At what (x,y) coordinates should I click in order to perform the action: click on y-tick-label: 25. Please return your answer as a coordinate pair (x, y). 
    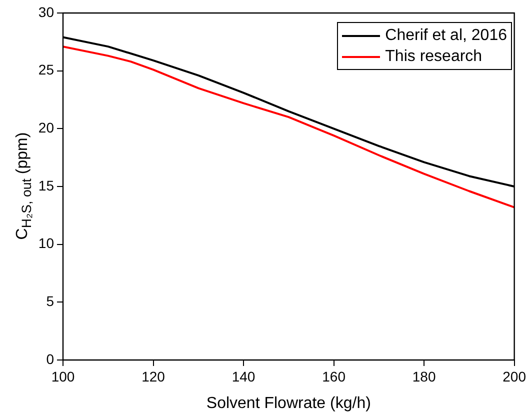
    Looking at the image, I should click on (46, 70).